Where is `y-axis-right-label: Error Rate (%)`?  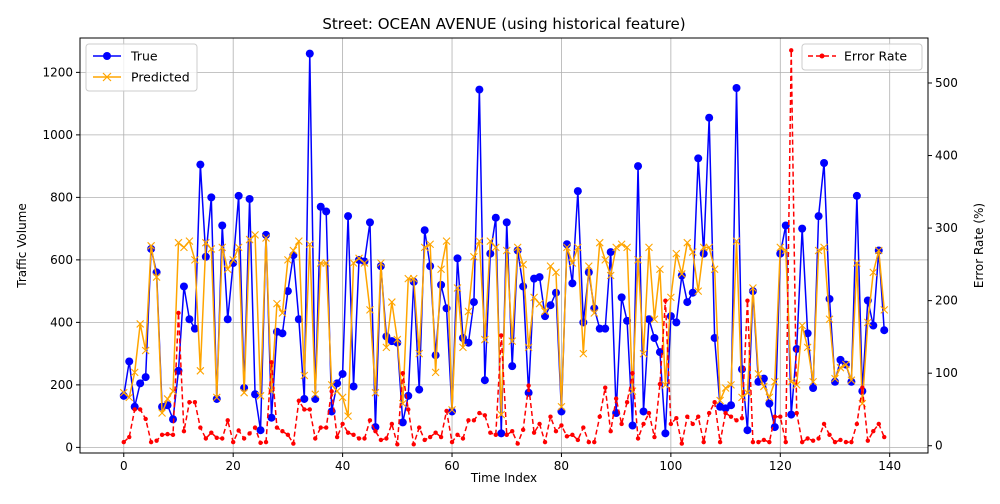 y-axis-right-label: Error Rate (%) is located at coordinates (979, 245).